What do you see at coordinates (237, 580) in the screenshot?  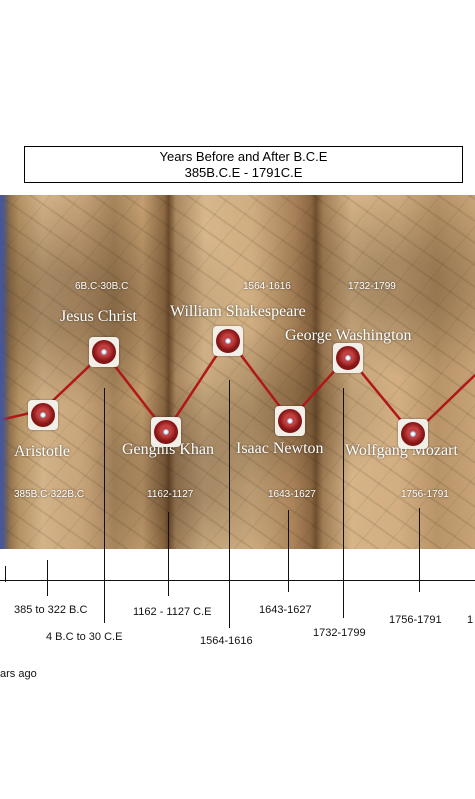 I see `timeline-axis` at bounding box center [237, 580].